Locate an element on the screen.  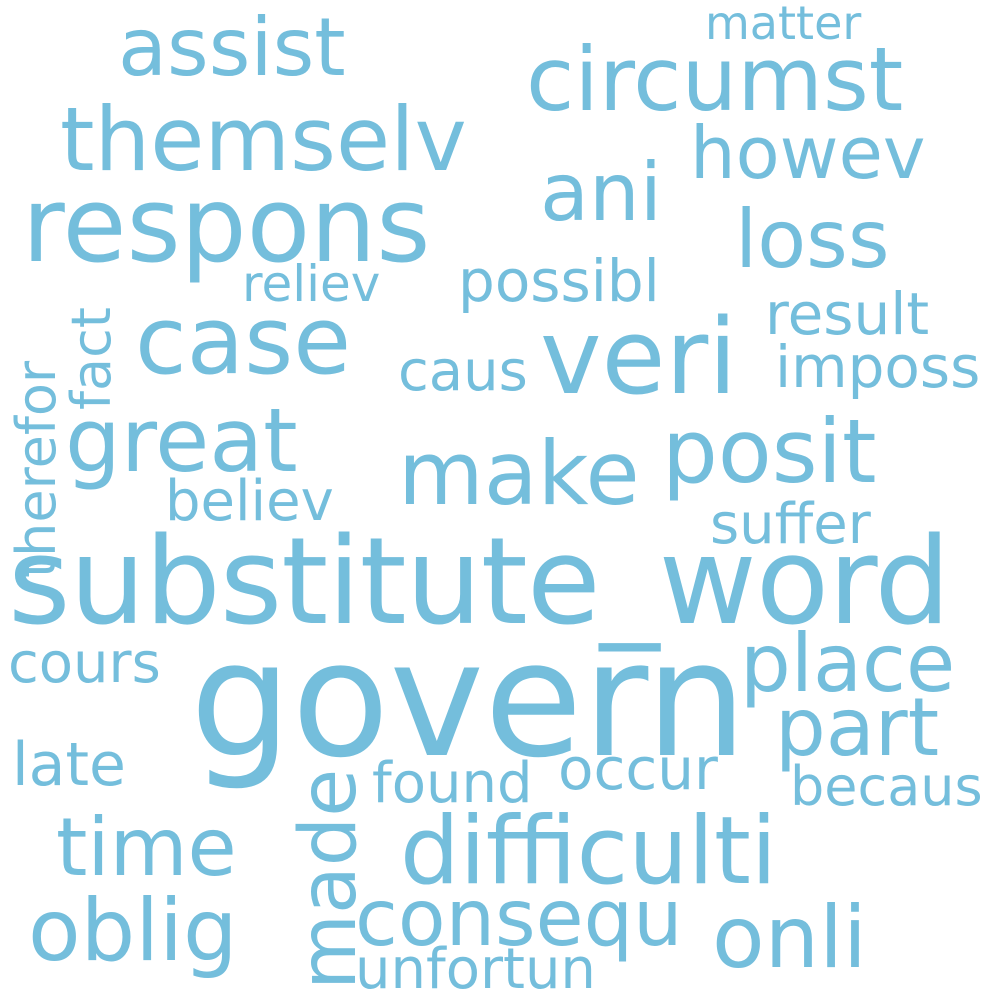
word-unfortun: unfortun is located at coordinates (475, 968).